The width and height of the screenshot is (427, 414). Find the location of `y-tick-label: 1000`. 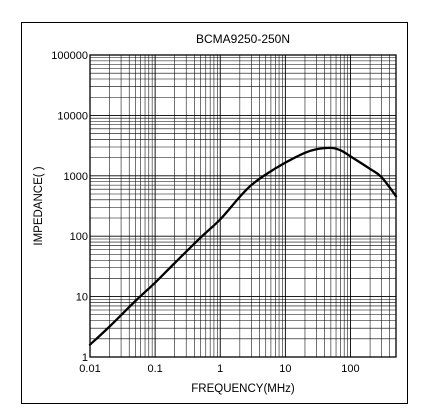

y-tick-label: 1000 is located at coordinates (76, 177).